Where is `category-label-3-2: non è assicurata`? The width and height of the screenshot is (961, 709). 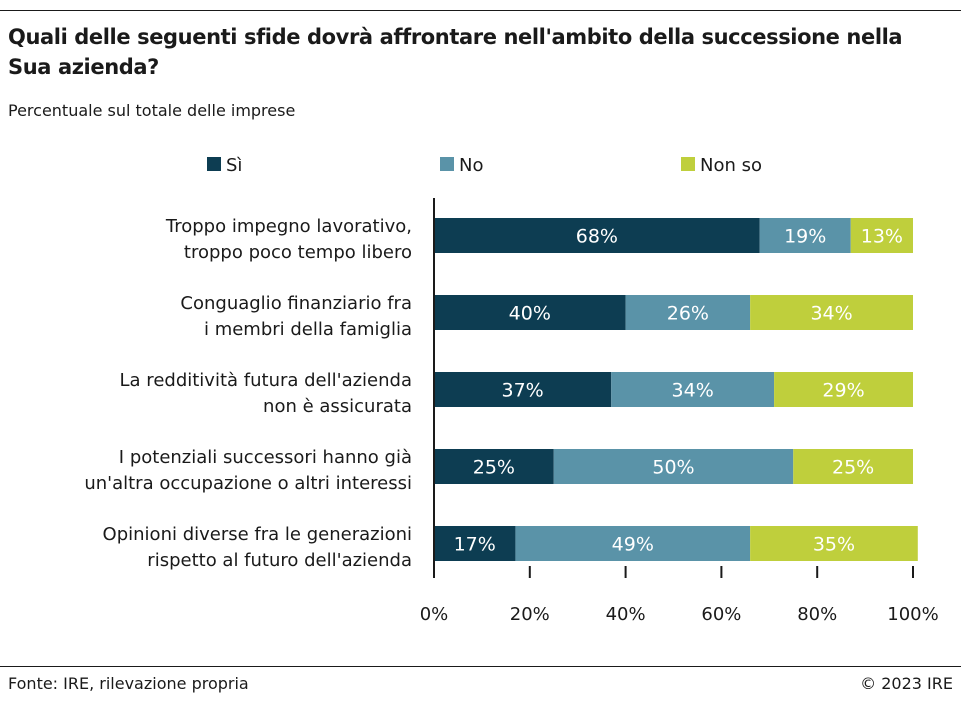
category-label-3-2: non è assicurata is located at coordinates (337, 406).